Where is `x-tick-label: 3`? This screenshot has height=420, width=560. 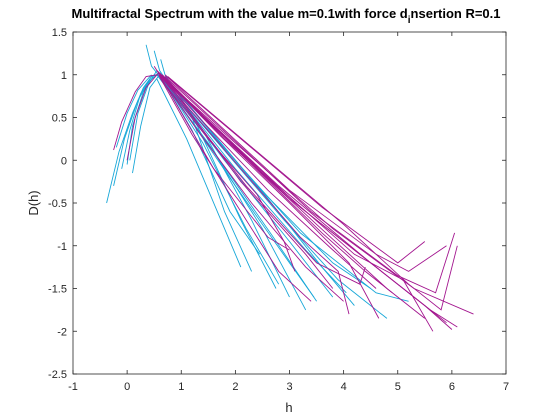 x-tick-label: 3 is located at coordinates (289, 387).